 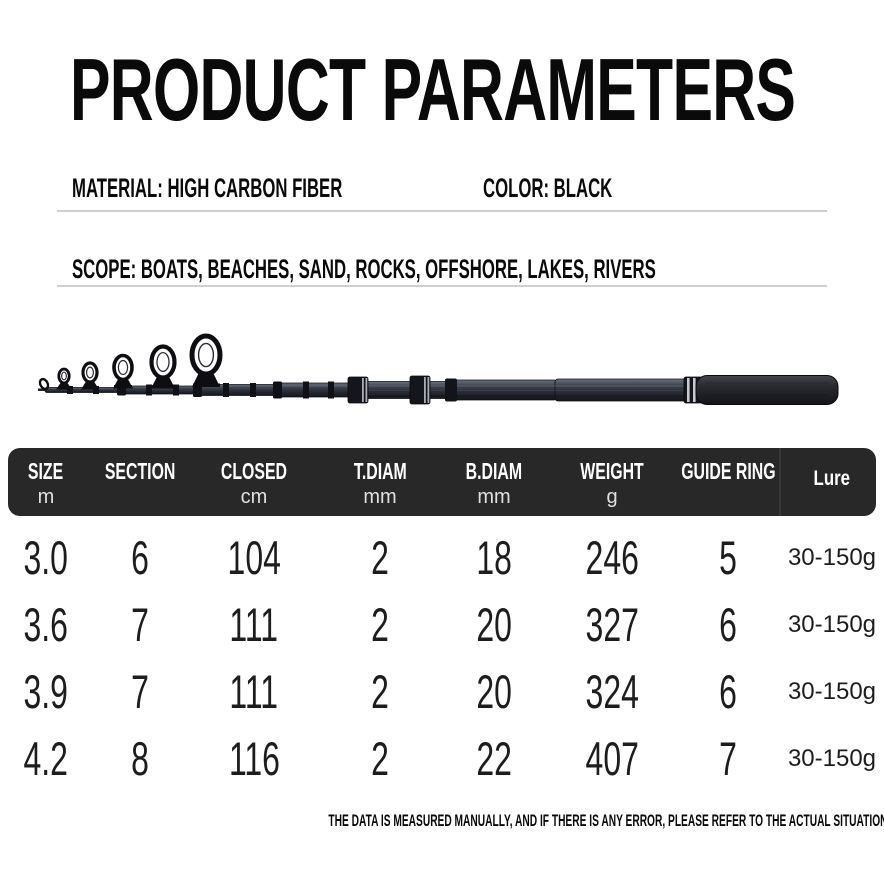 What do you see at coordinates (46, 691) in the screenshot?
I see `table-cell: 3.9` at bounding box center [46, 691].